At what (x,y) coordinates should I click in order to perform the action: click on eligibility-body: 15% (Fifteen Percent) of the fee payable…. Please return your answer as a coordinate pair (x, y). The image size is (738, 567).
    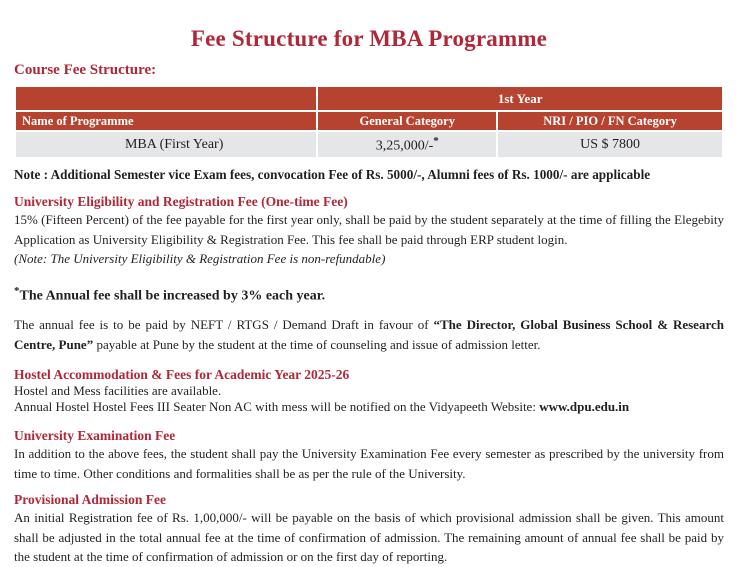
    Looking at the image, I should click on (369, 229).